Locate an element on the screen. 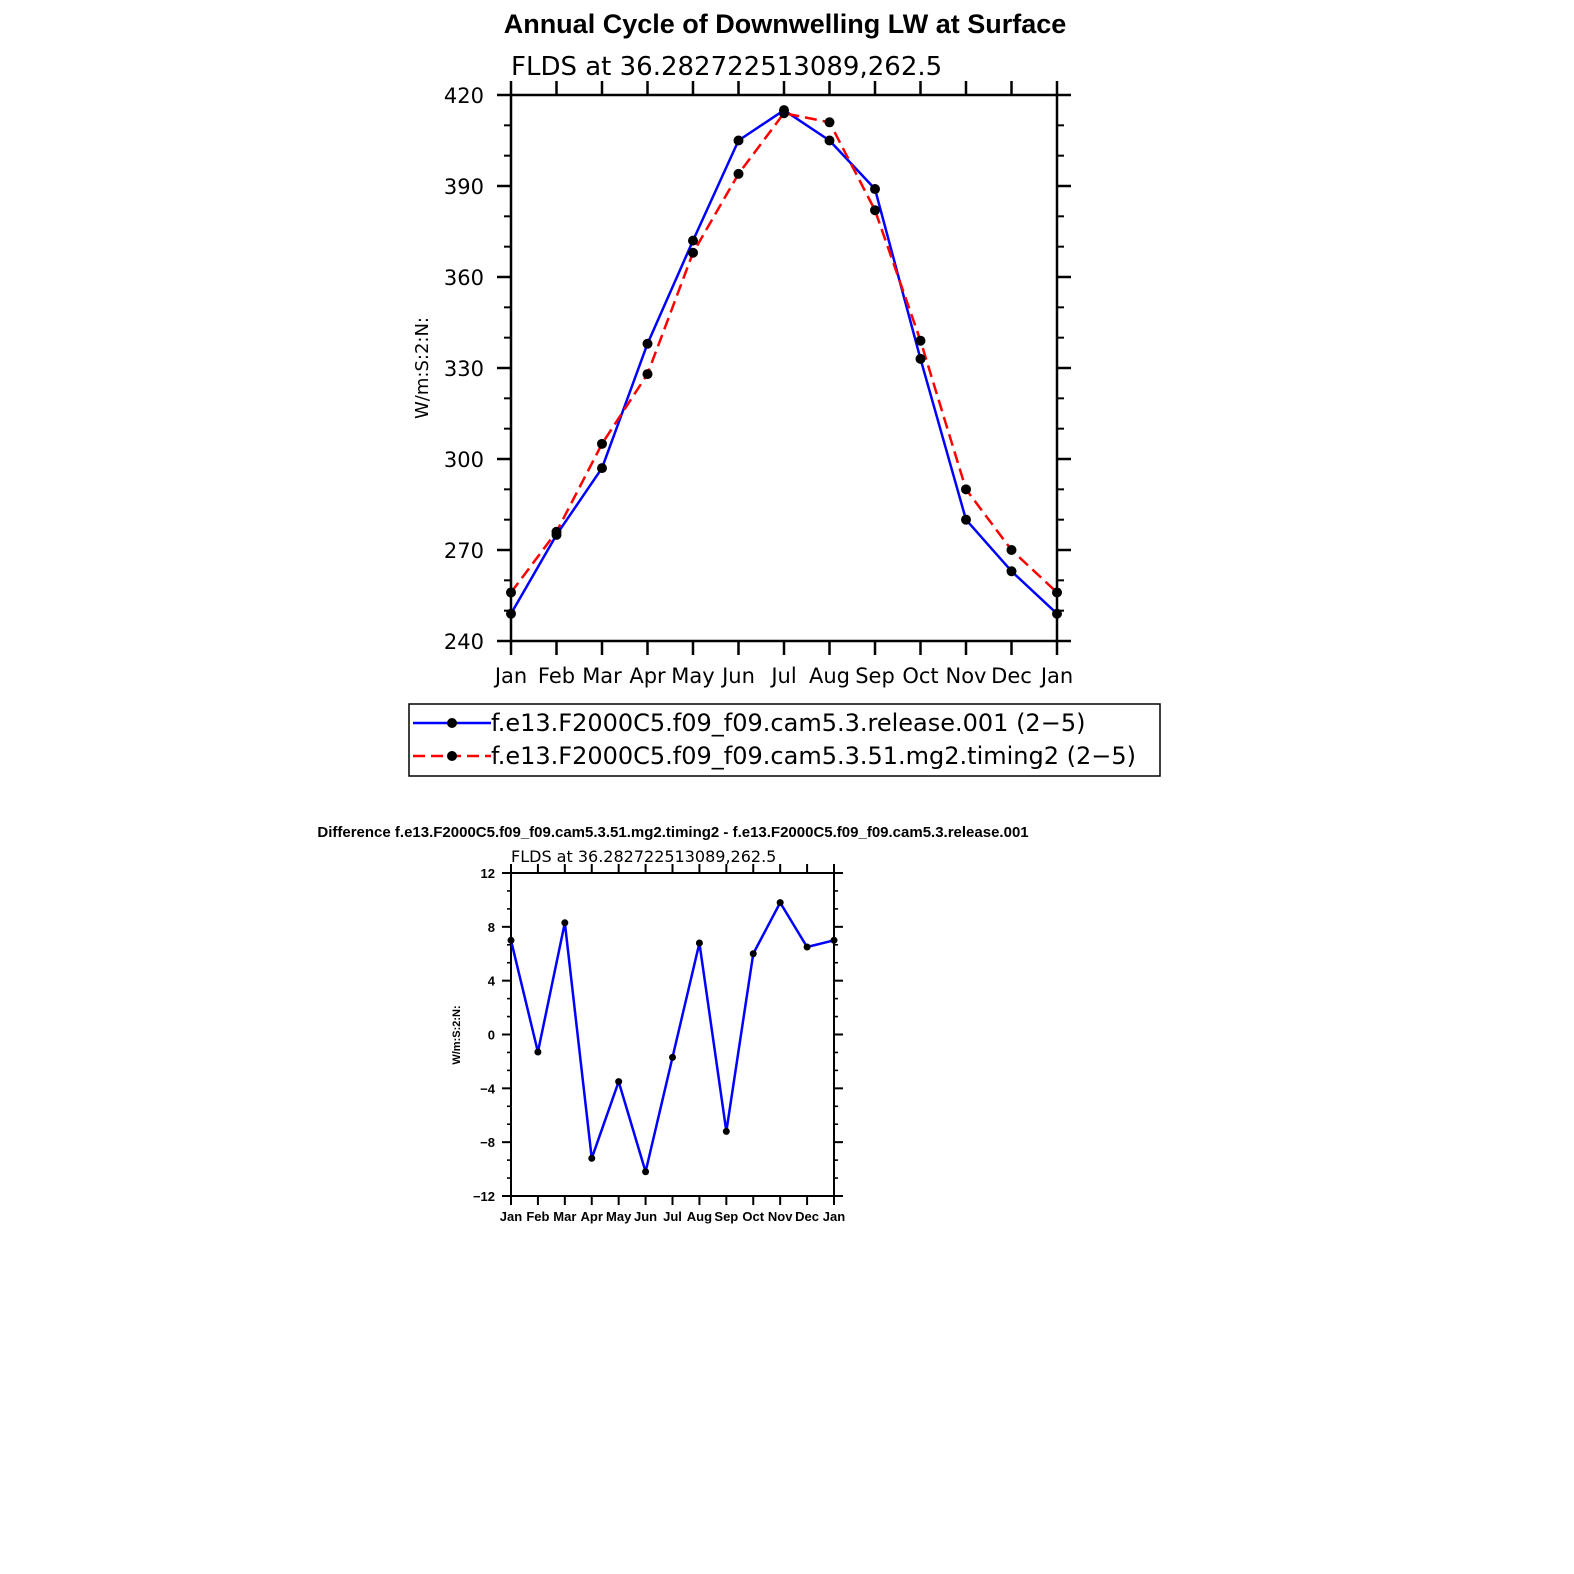 Image resolution: width=1574 pixels, height=1574 pixels. chart2-ticks is located at coordinates (672, 1034).